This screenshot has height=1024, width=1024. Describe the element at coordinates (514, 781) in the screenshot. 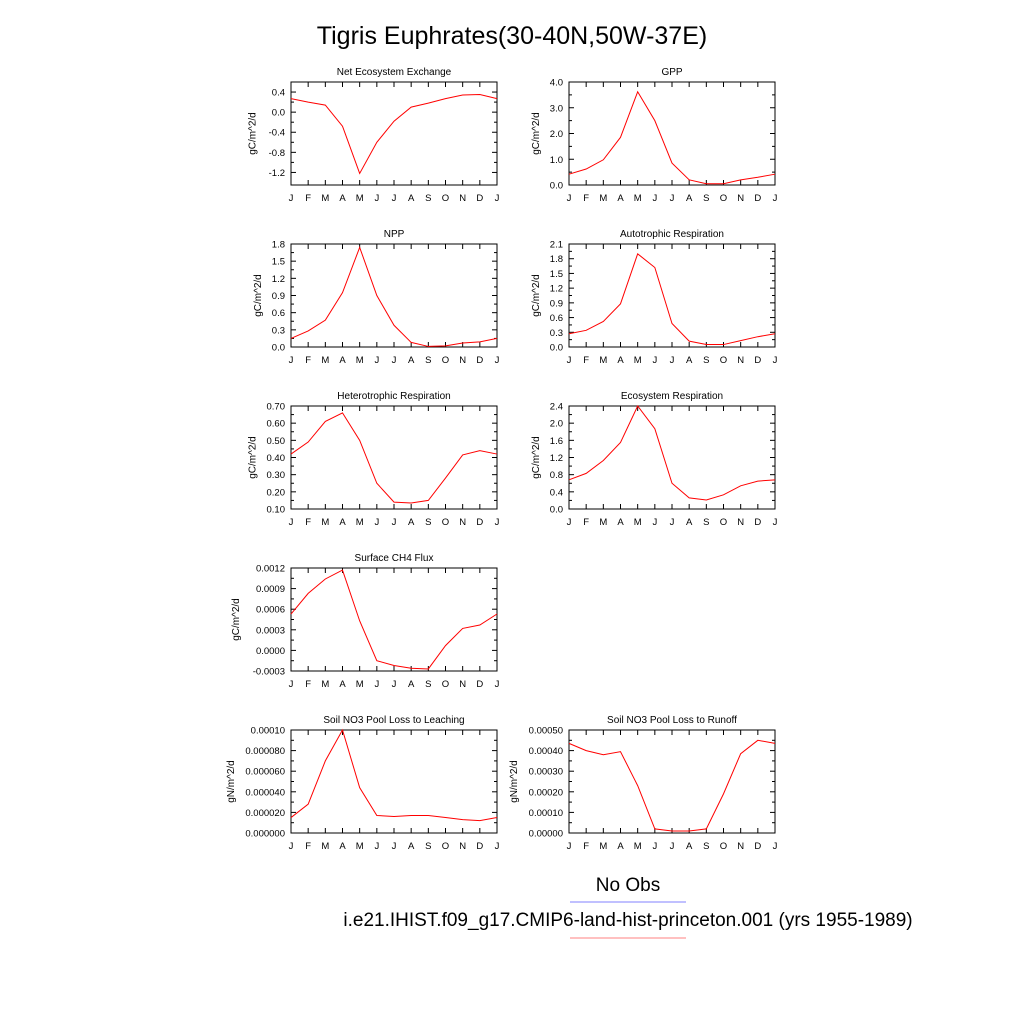

I see `y-axis-label: gN/m^2/d` at that location.